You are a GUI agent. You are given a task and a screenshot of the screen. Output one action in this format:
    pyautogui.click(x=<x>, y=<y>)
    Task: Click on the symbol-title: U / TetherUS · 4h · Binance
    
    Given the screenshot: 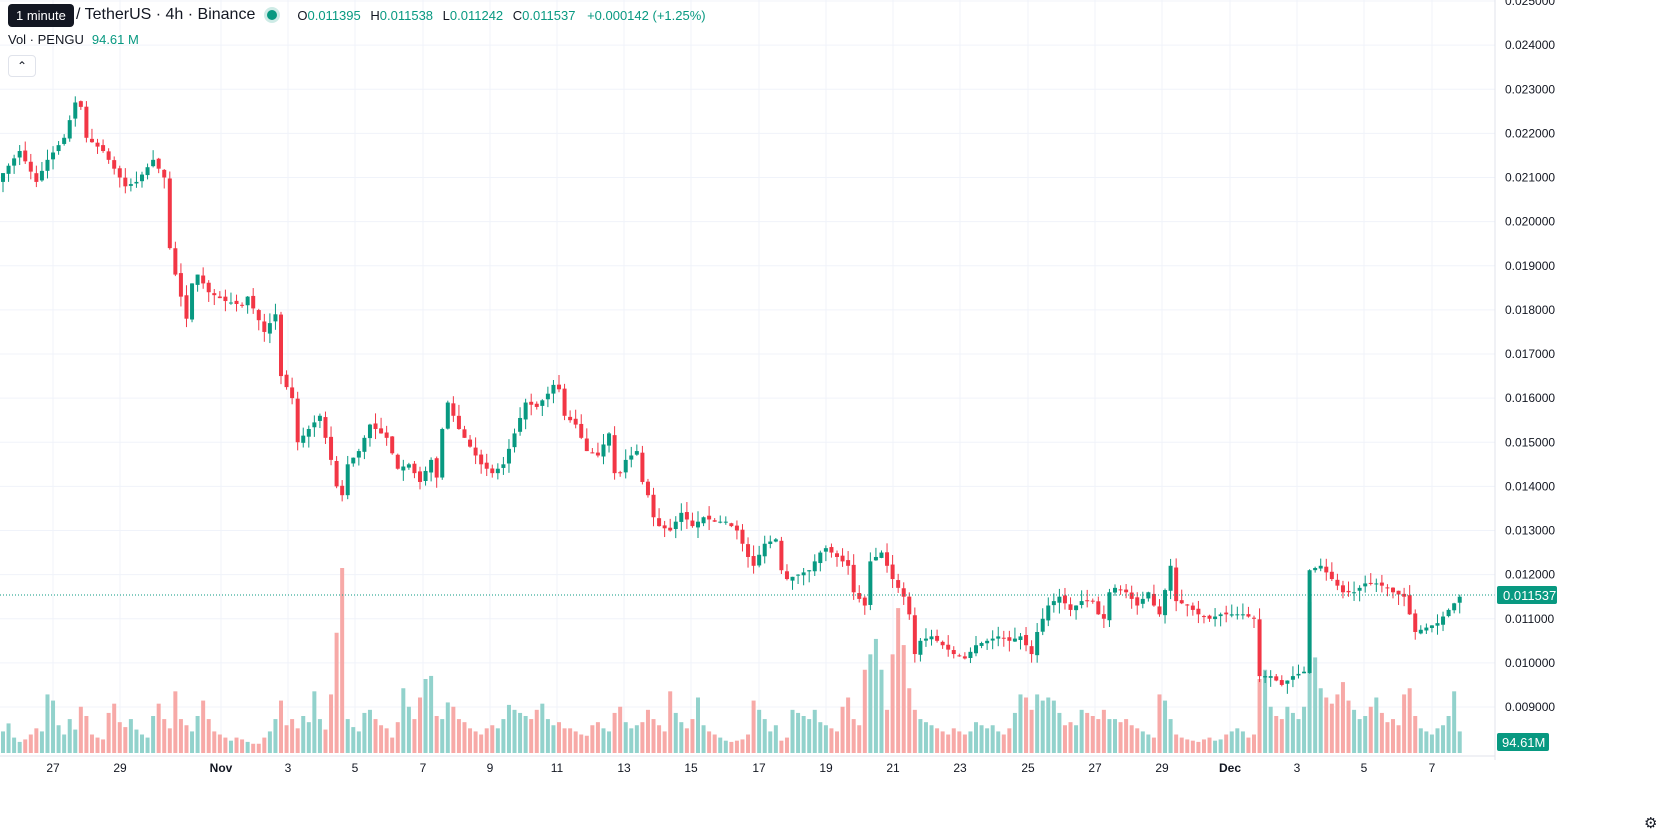 What is the action you would take?
    pyautogui.click(x=158, y=14)
    